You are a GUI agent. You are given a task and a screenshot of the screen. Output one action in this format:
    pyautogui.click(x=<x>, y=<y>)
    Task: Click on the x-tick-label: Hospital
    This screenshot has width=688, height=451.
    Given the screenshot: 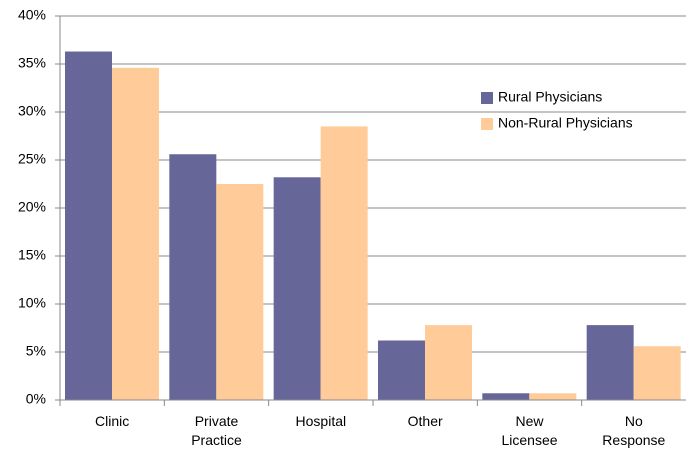 What is the action you would take?
    pyautogui.click(x=321, y=421)
    